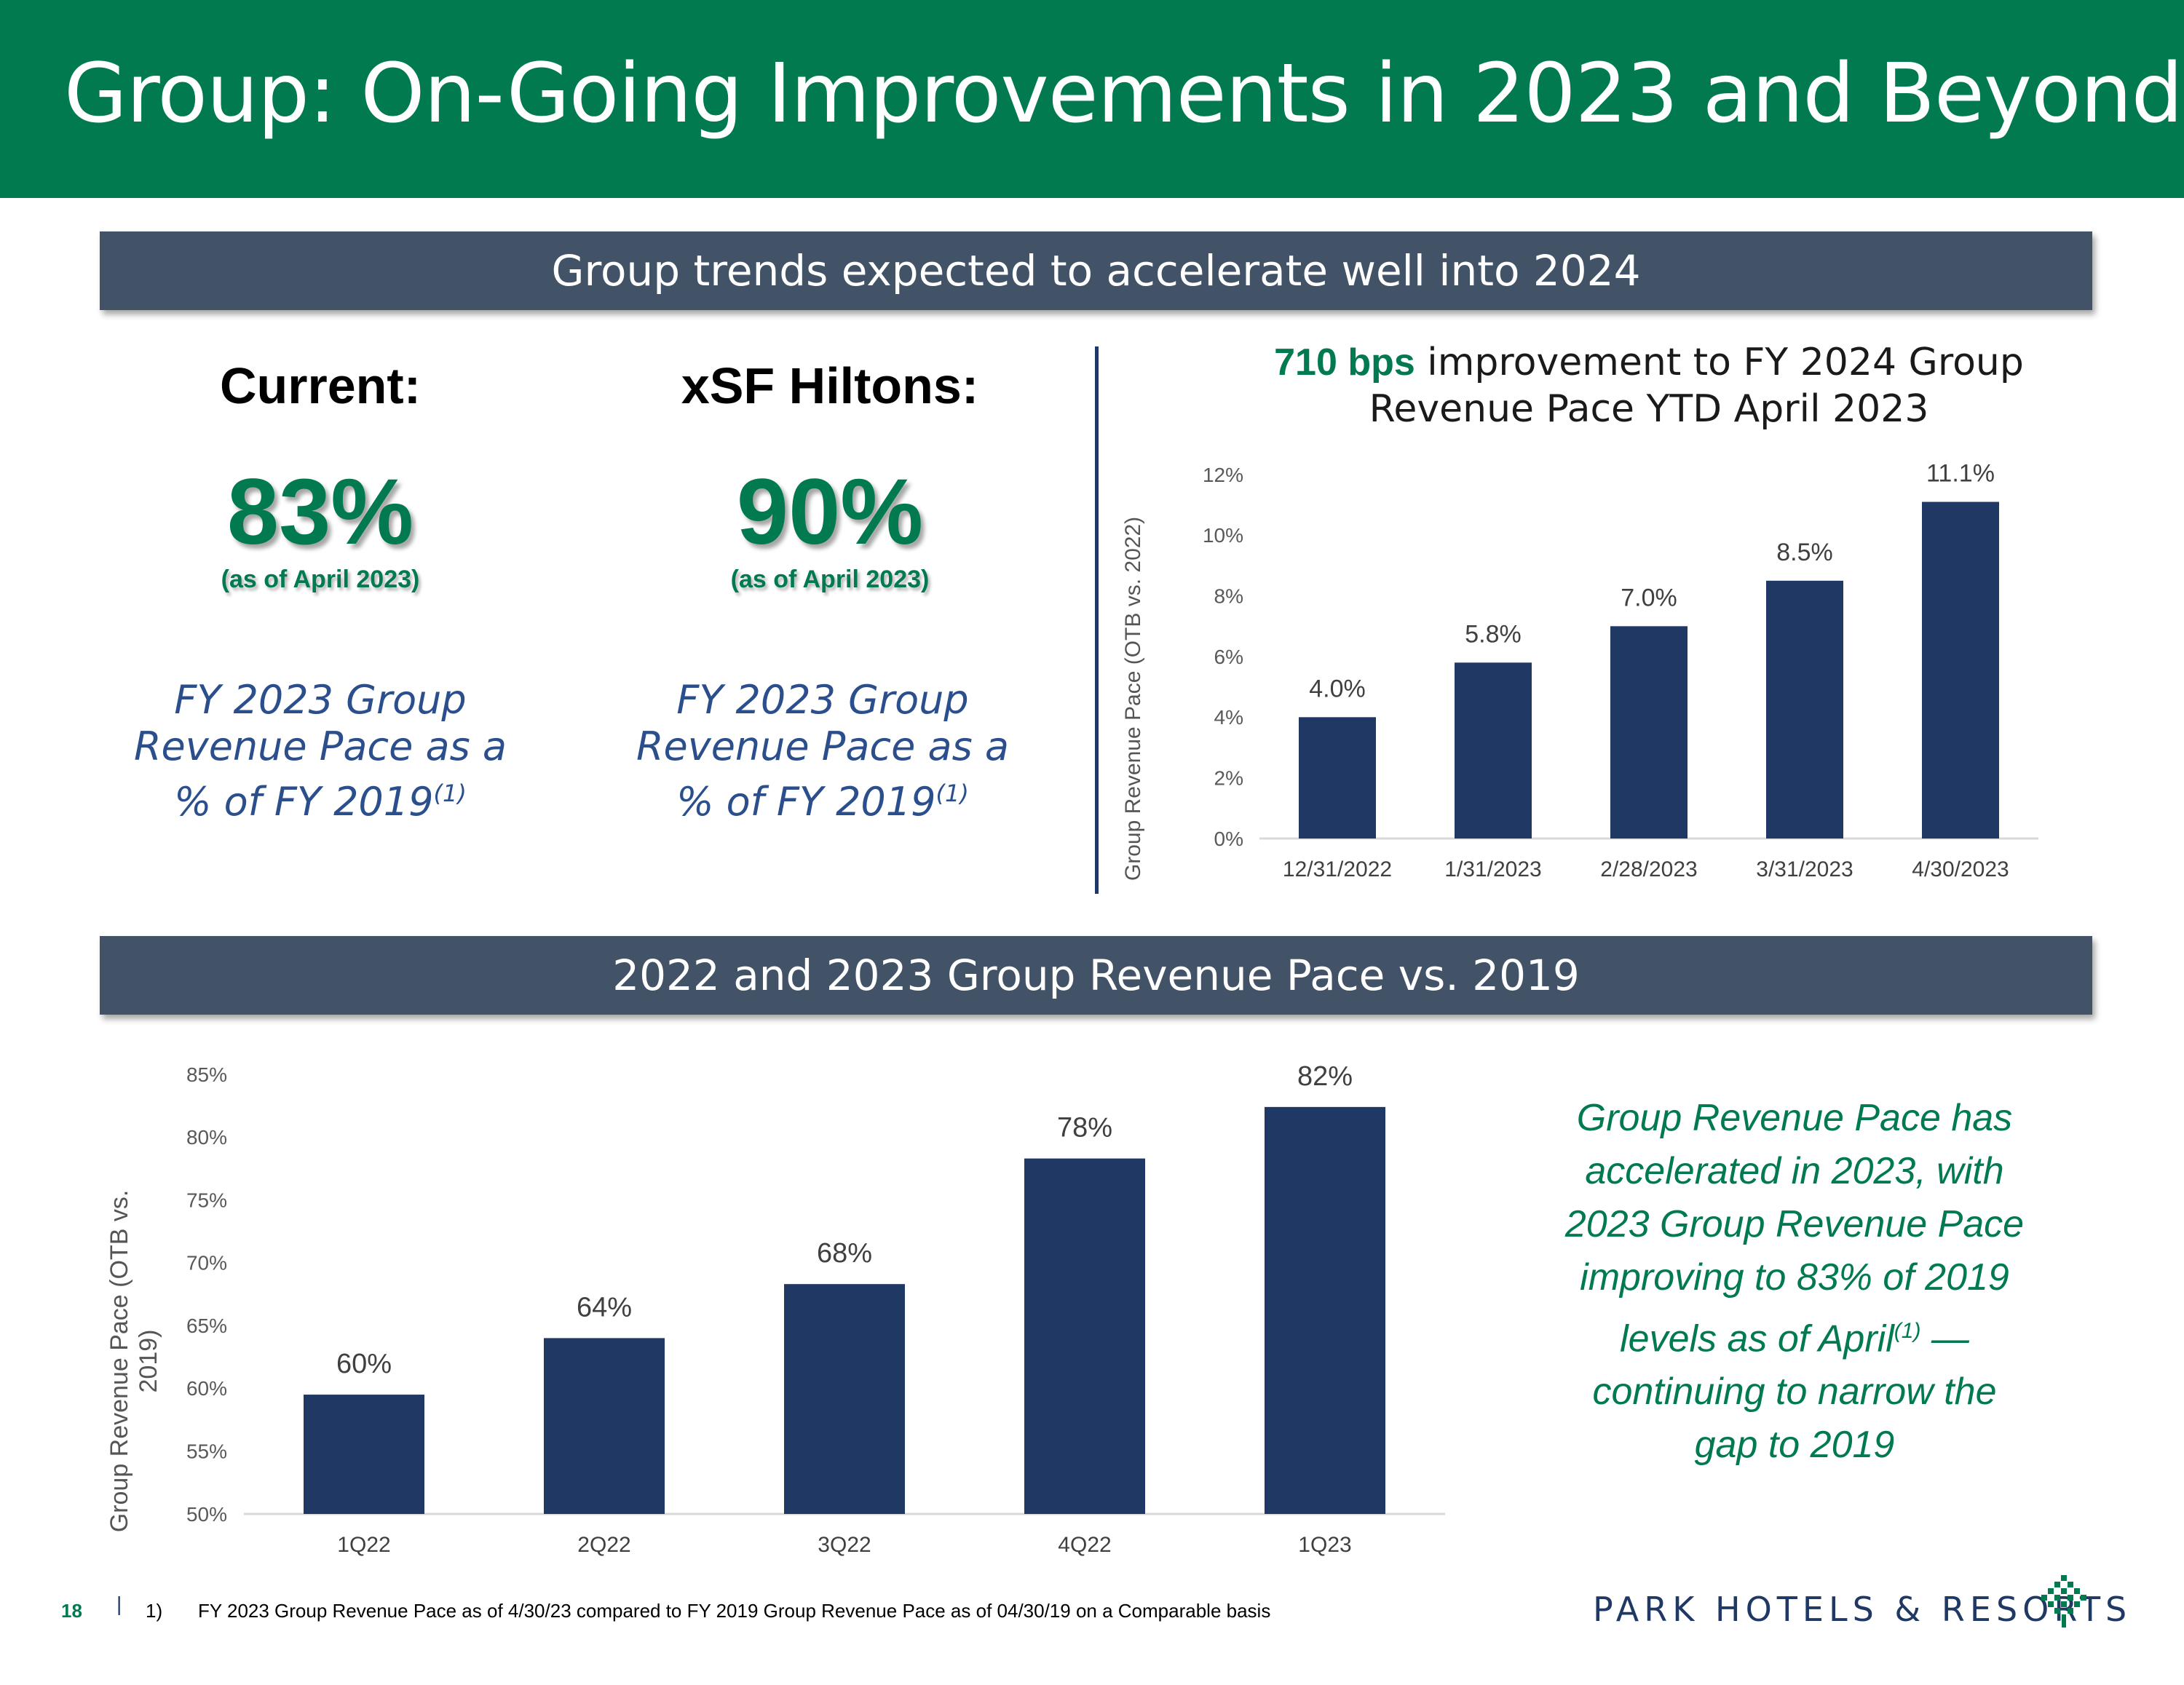 The width and height of the screenshot is (2184, 1685). I want to click on y-tick-label: 10%, so click(1223, 535).